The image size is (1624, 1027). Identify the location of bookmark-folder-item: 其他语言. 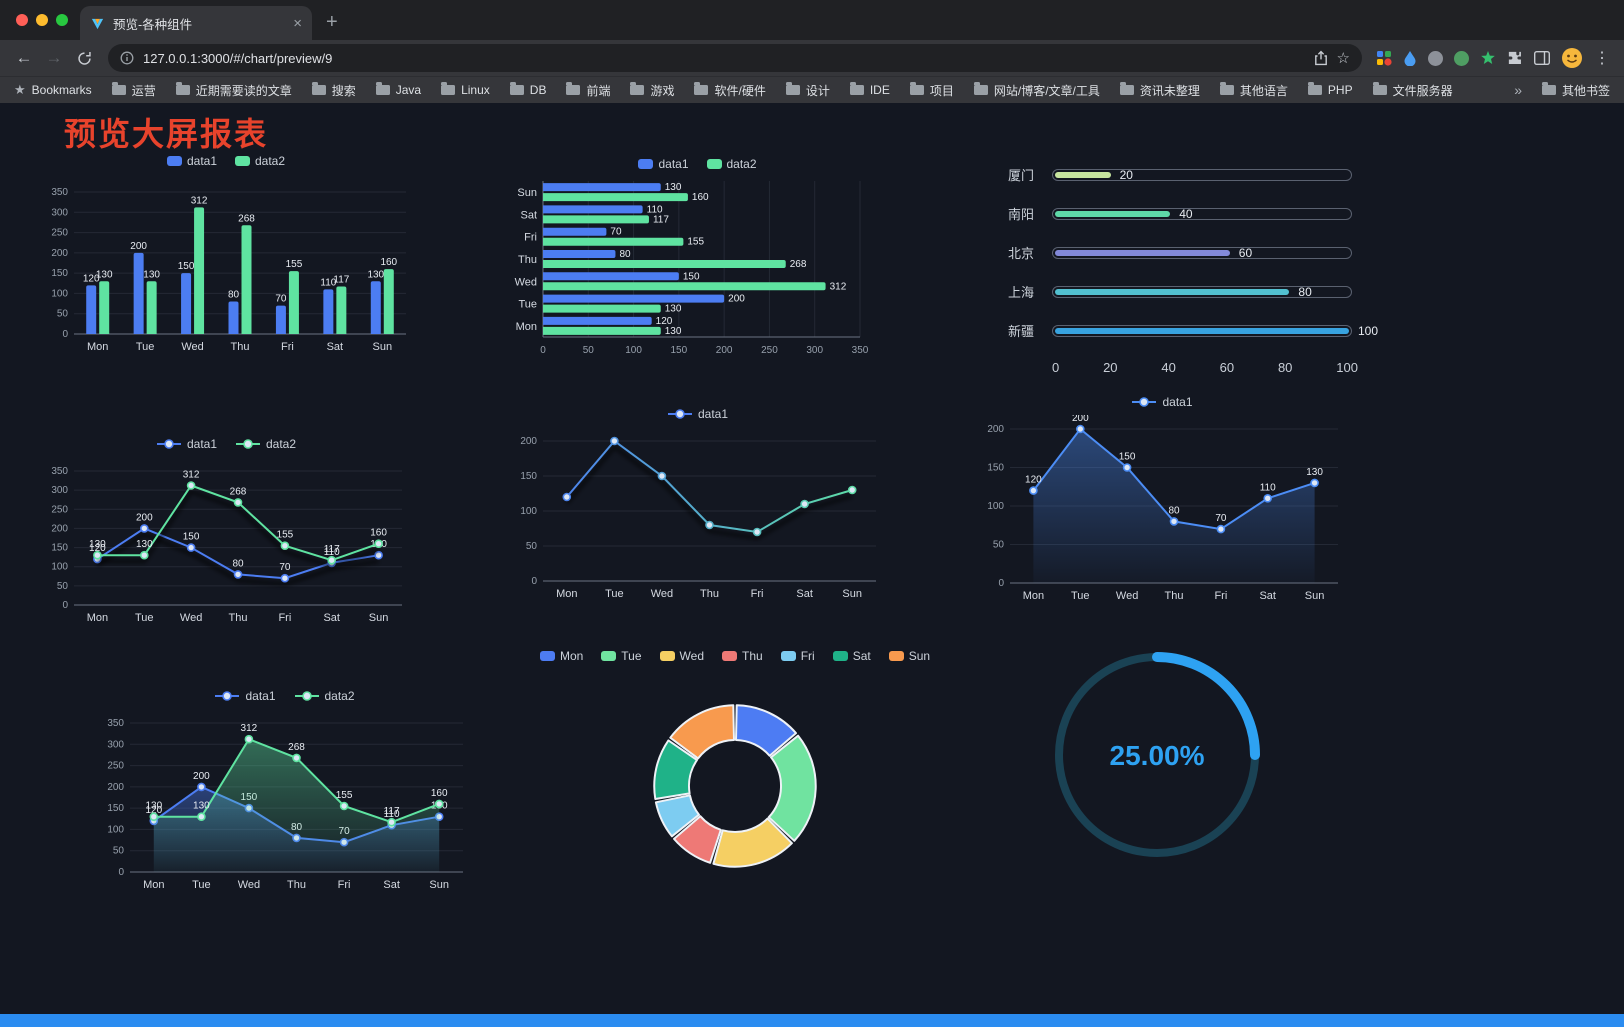
(1253, 90).